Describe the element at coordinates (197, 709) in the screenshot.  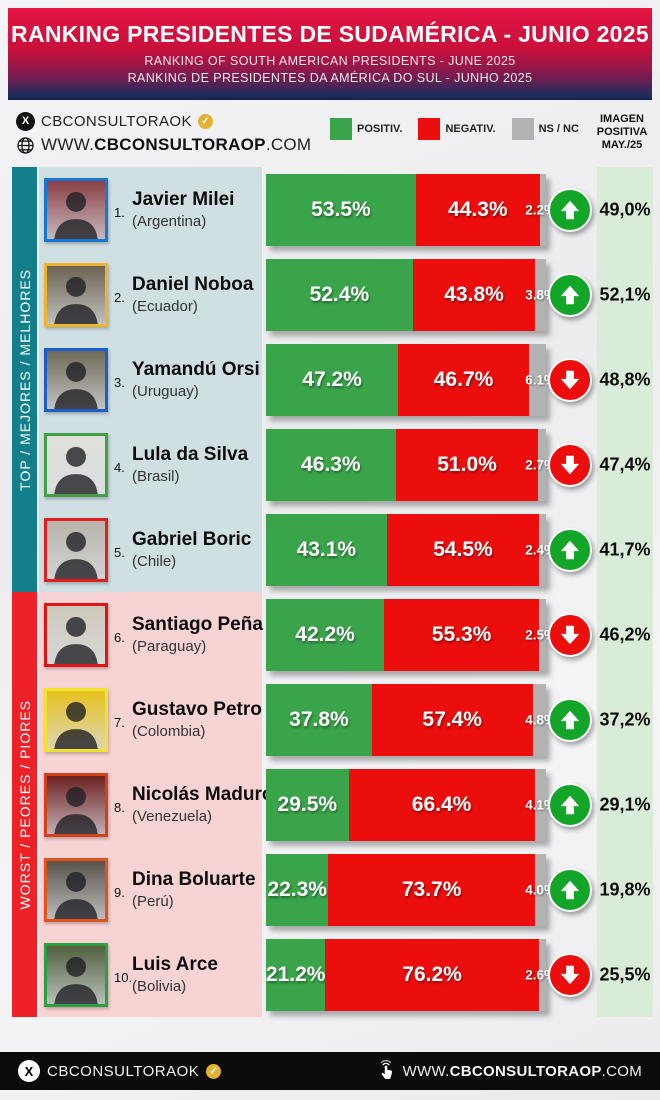
I see `president-name: Gustavo Petro` at that location.